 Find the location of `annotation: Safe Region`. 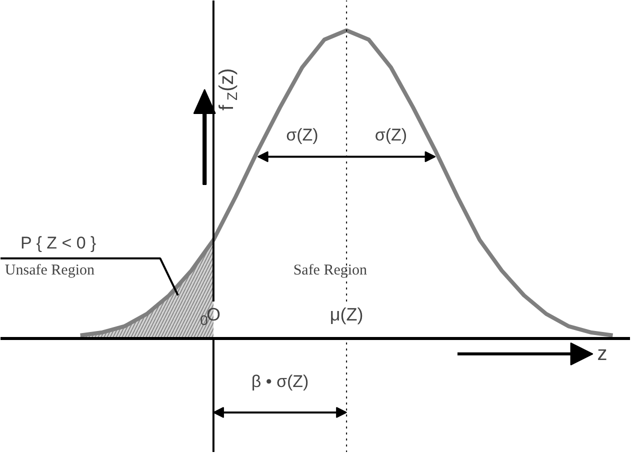

annotation: Safe Region is located at coordinates (330, 270).